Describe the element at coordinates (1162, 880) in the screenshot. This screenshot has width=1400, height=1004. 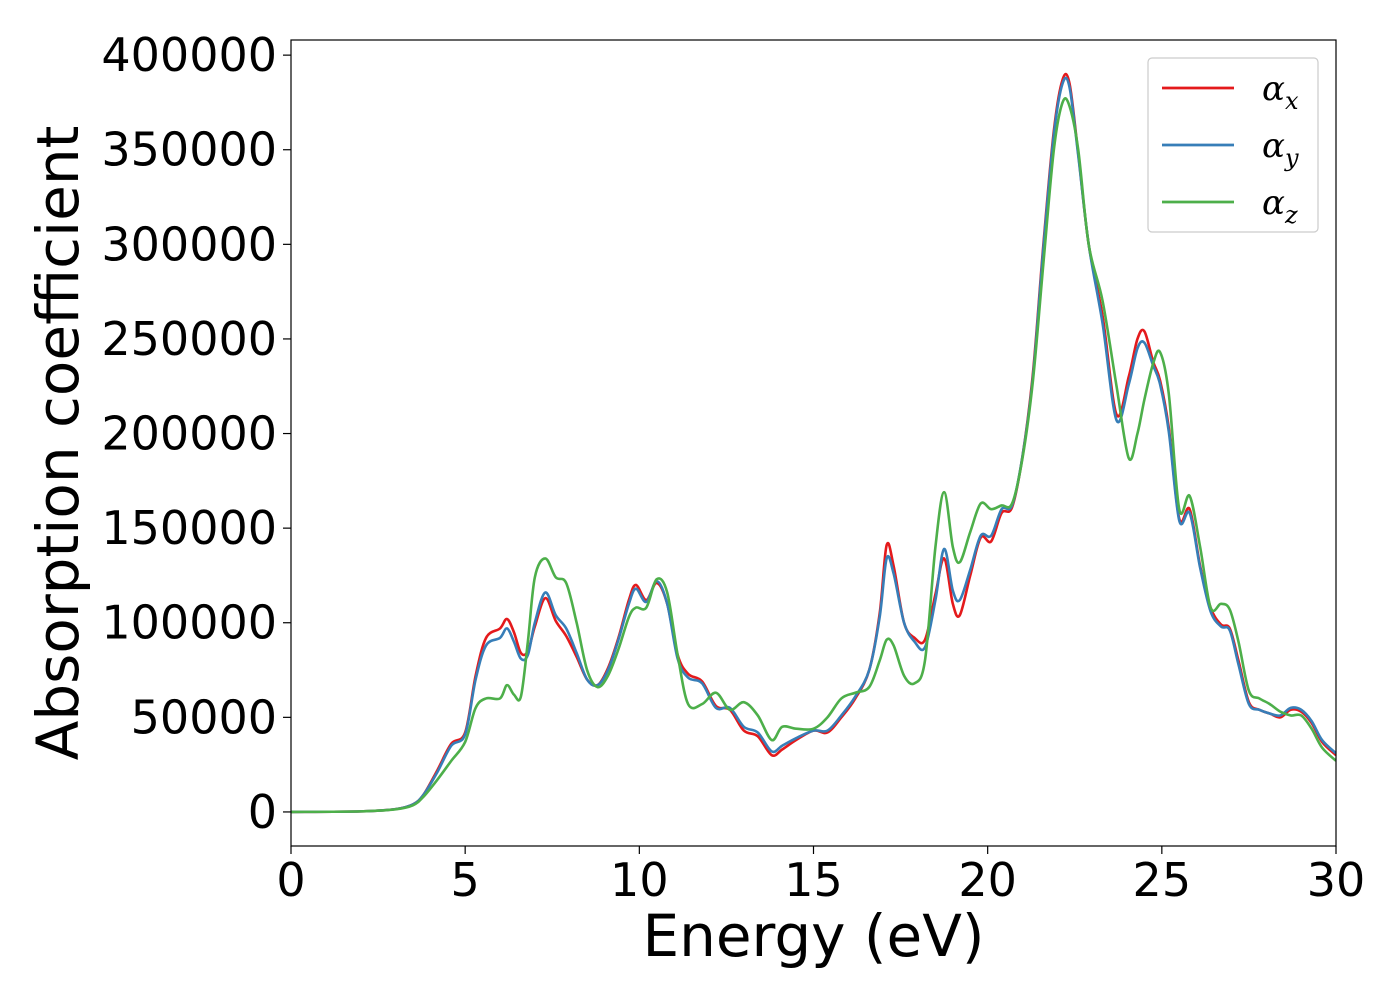
I see `x-tick-label: 25` at that location.